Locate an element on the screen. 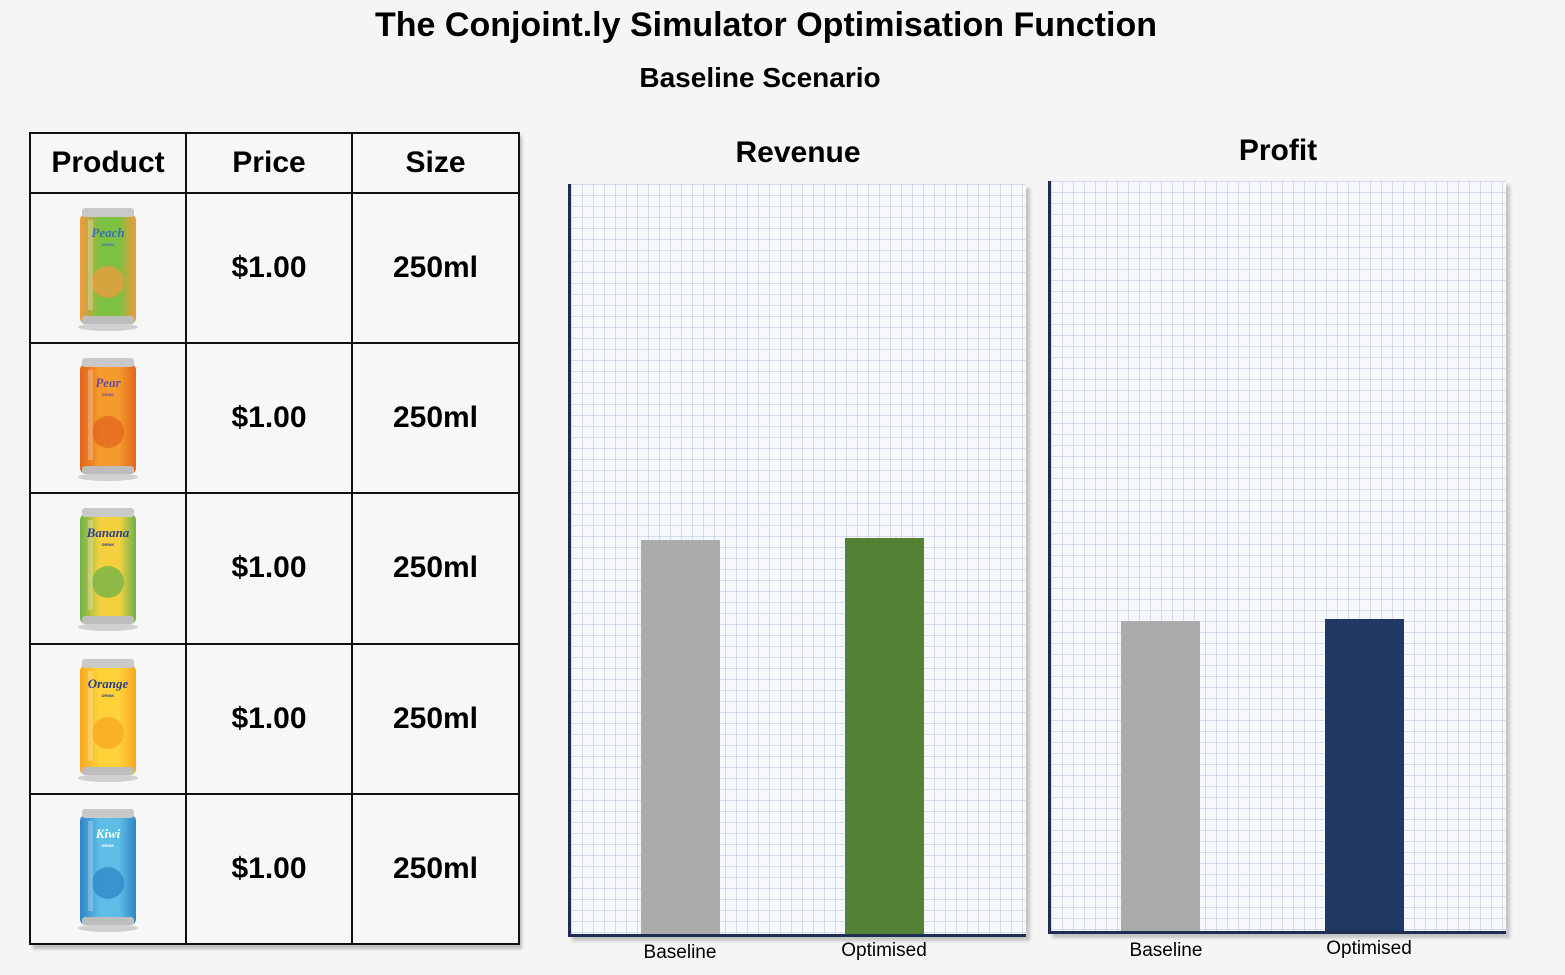 The width and height of the screenshot is (1565, 975). revenue-bar-baseline is located at coordinates (680, 737).